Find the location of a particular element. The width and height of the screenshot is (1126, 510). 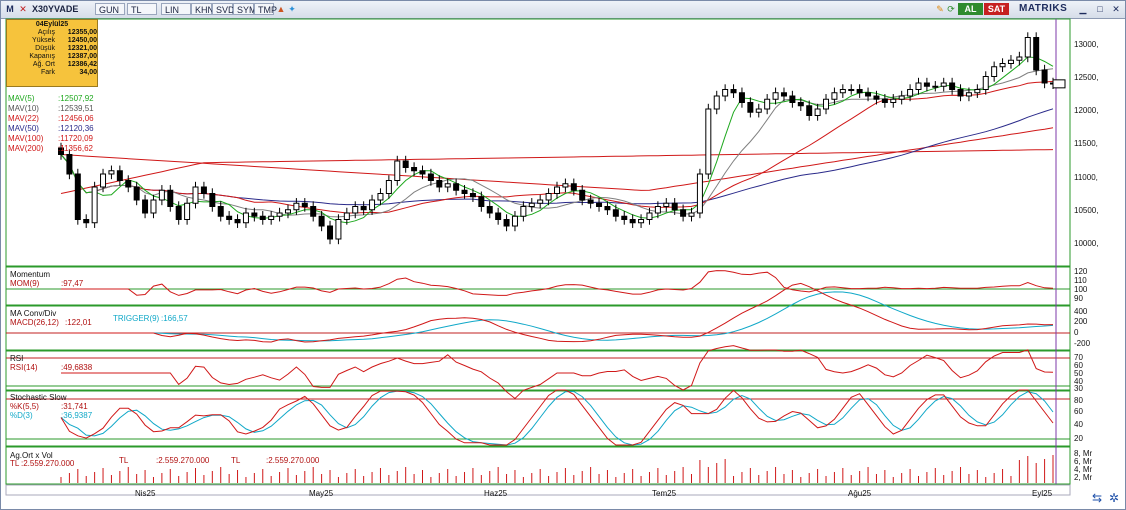

vol-tick: 4, Mr is located at coordinates (1083, 469).